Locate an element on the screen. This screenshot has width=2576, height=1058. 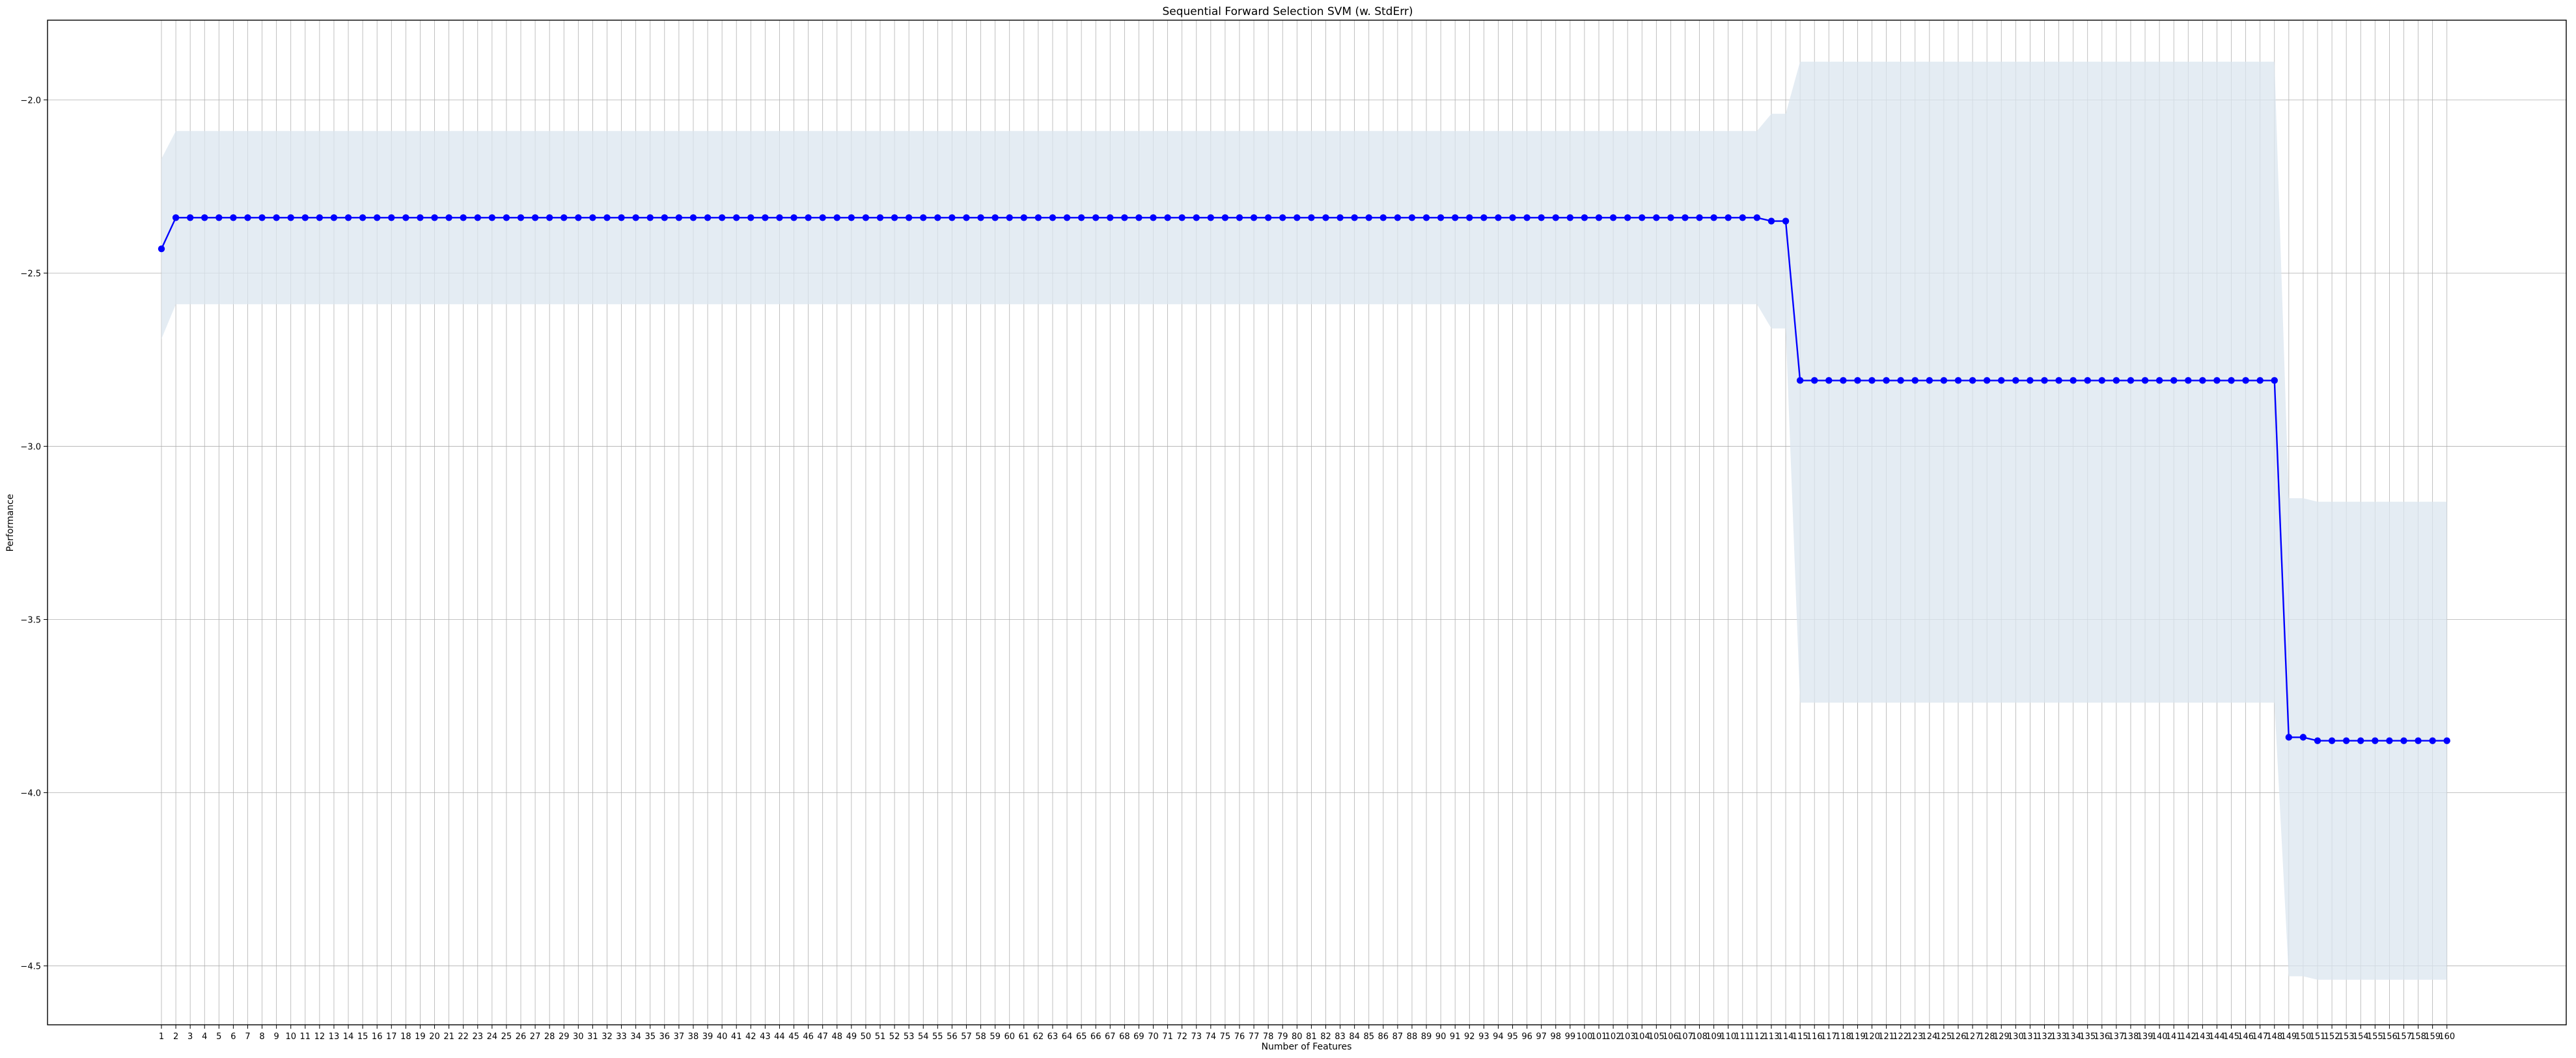
x-tick-label: 3 is located at coordinates (190, 1037).